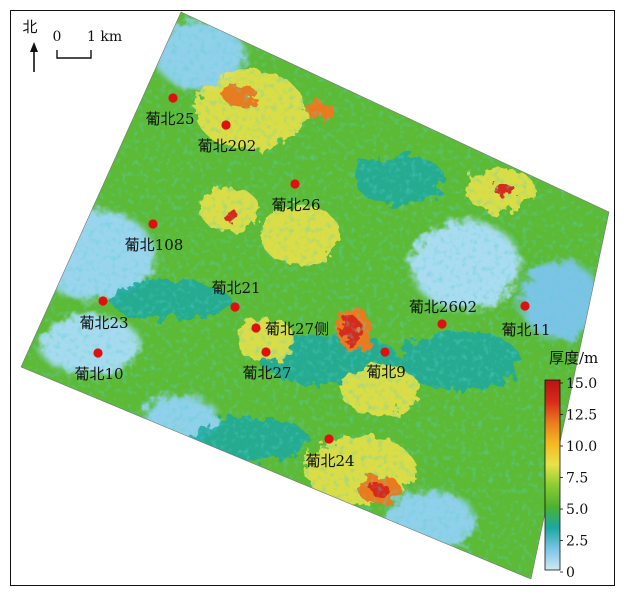 The image size is (629, 596). Describe the element at coordinates (581, 384) in the screenshot. I see `legend-tick-label: 15.0` at that location.